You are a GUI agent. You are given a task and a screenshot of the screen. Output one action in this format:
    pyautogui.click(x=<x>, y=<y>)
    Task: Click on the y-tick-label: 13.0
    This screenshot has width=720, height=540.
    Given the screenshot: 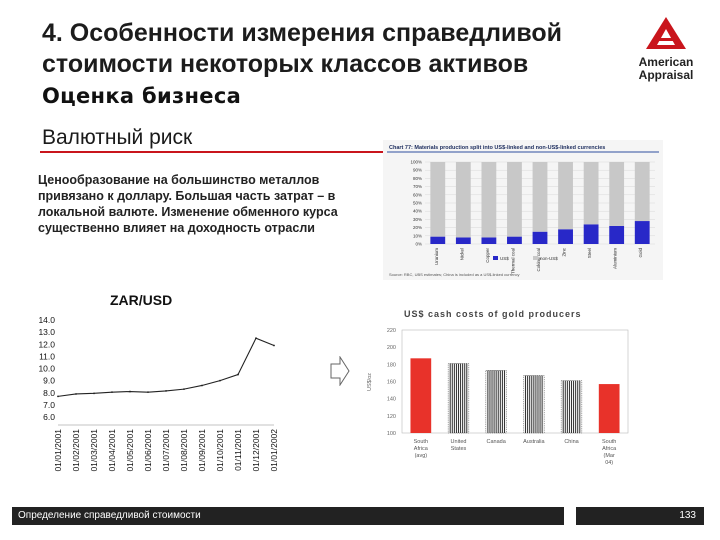 What is the action you would take?
    pyautogui.click(x=46, y=332)
    